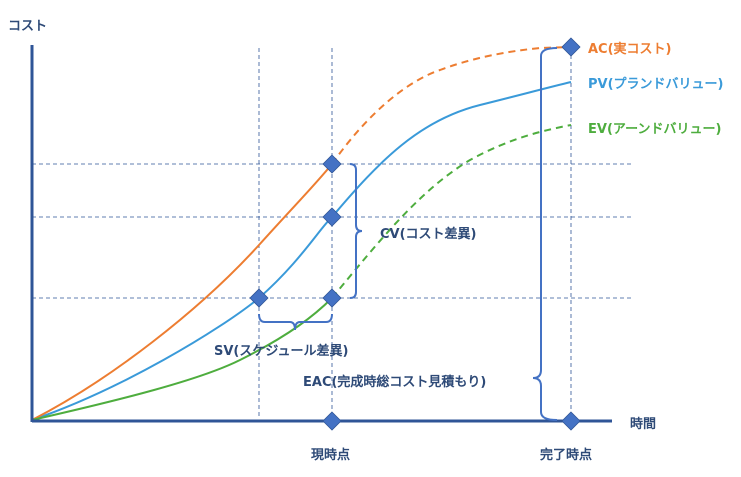 This screenshot has height=477, width=741. Describe the element at coordinates (630, 49) in the screenshot. I see `ac-label: AC(実コスト)` at that location.